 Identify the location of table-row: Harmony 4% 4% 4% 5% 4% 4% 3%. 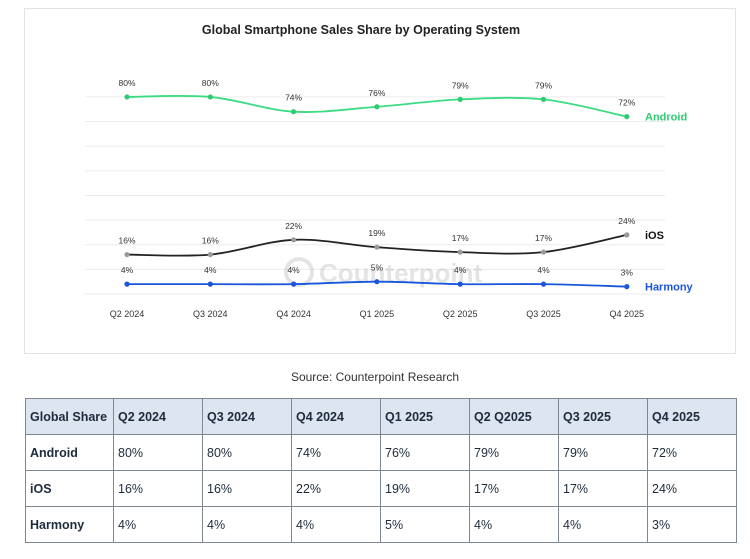
(381, 524).